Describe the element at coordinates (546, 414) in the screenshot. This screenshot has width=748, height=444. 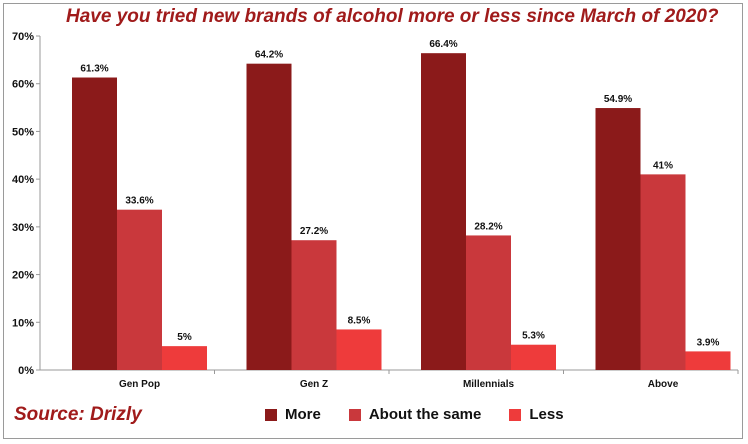
I see `legend-label: Less` at that location.